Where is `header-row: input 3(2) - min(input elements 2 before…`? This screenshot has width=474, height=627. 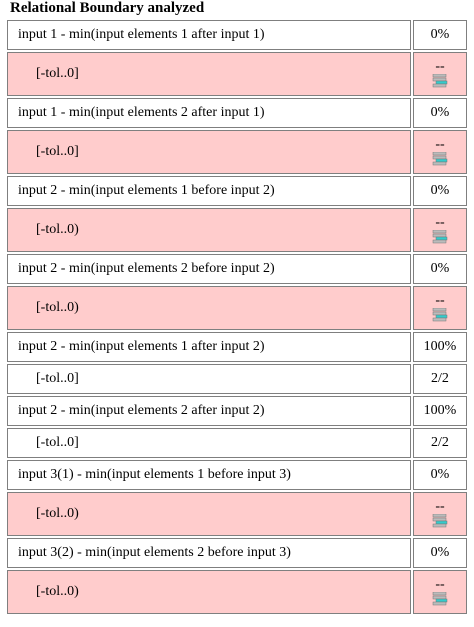 header-row: input 3(2) - min(input elements 2 before… is located at coordinates (237, 553).